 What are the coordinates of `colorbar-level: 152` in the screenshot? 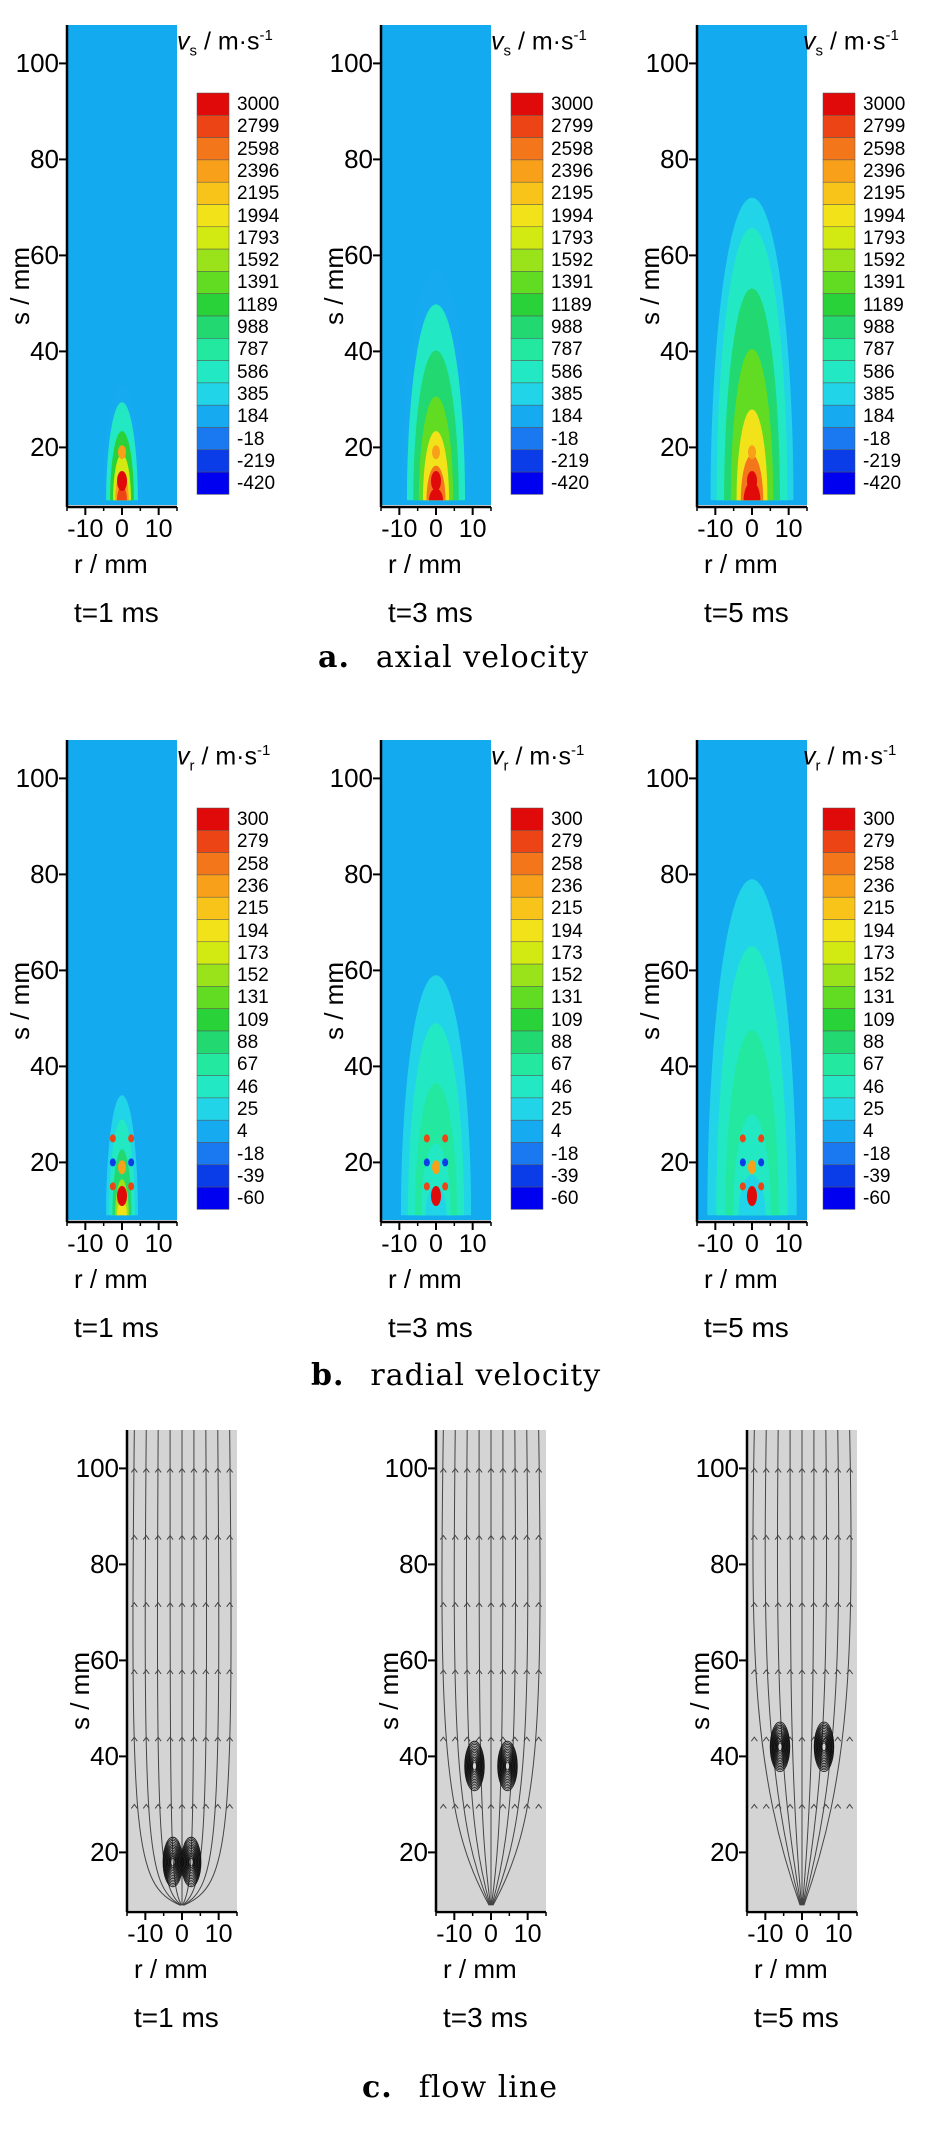 It's located at (567, 976).